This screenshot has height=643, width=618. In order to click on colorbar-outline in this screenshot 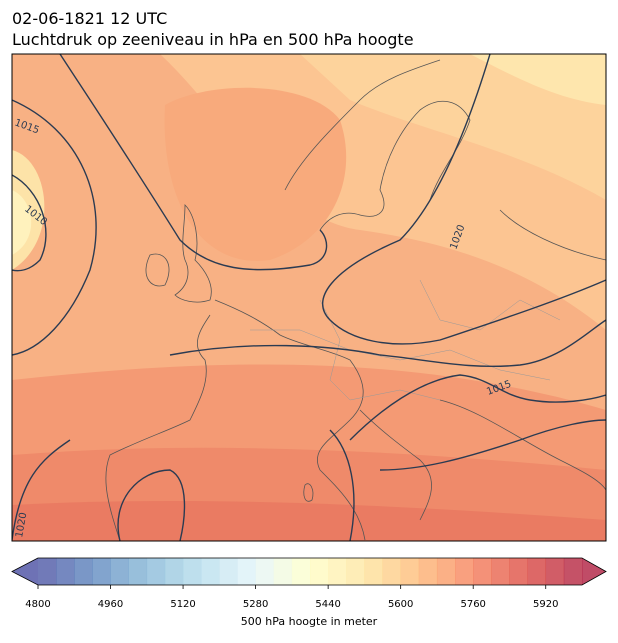, I will do `click(309, 571)`.